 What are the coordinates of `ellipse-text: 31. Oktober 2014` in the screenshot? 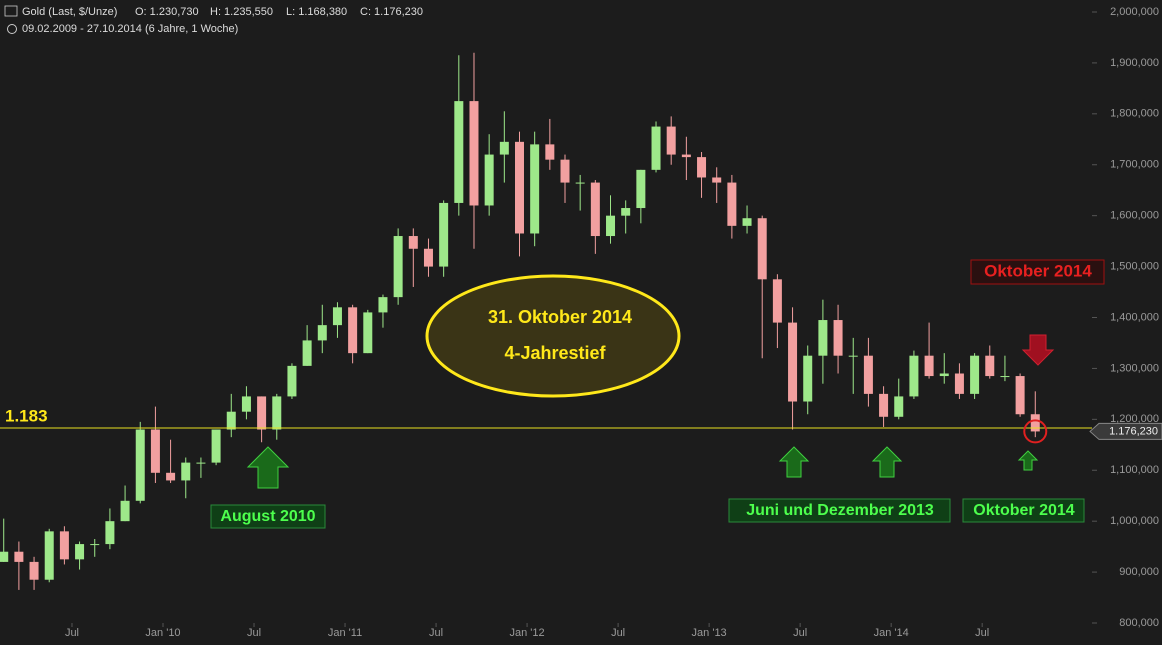 It's located at (560, 317).